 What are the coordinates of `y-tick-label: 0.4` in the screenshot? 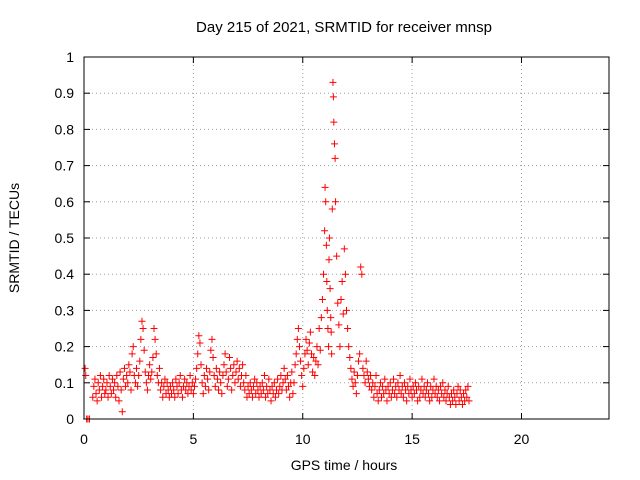 It's located at (65, 274).